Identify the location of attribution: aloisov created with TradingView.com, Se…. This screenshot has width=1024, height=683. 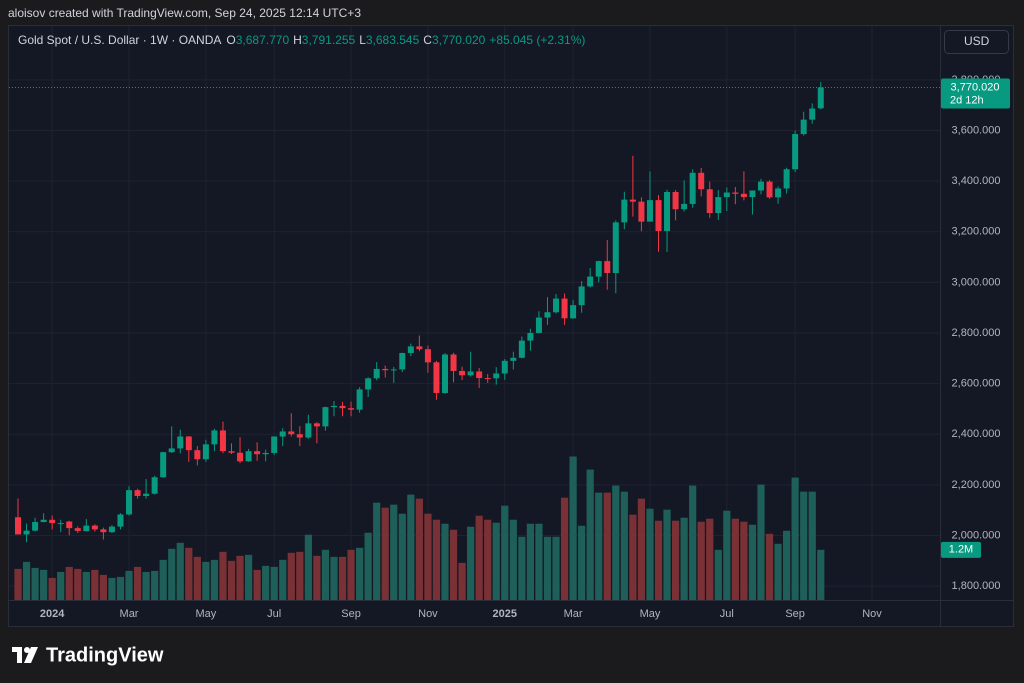
(184, 13).